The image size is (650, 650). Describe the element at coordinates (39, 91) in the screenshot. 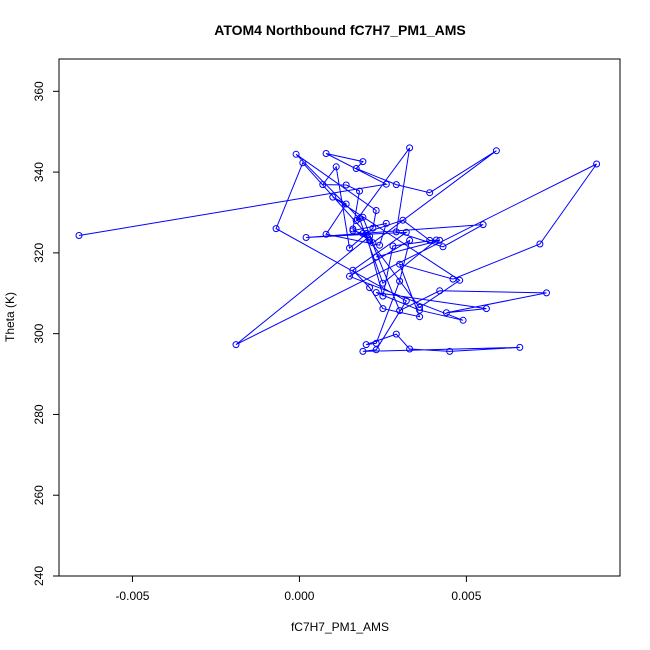

I see `y-tick-label: 360` at that location.